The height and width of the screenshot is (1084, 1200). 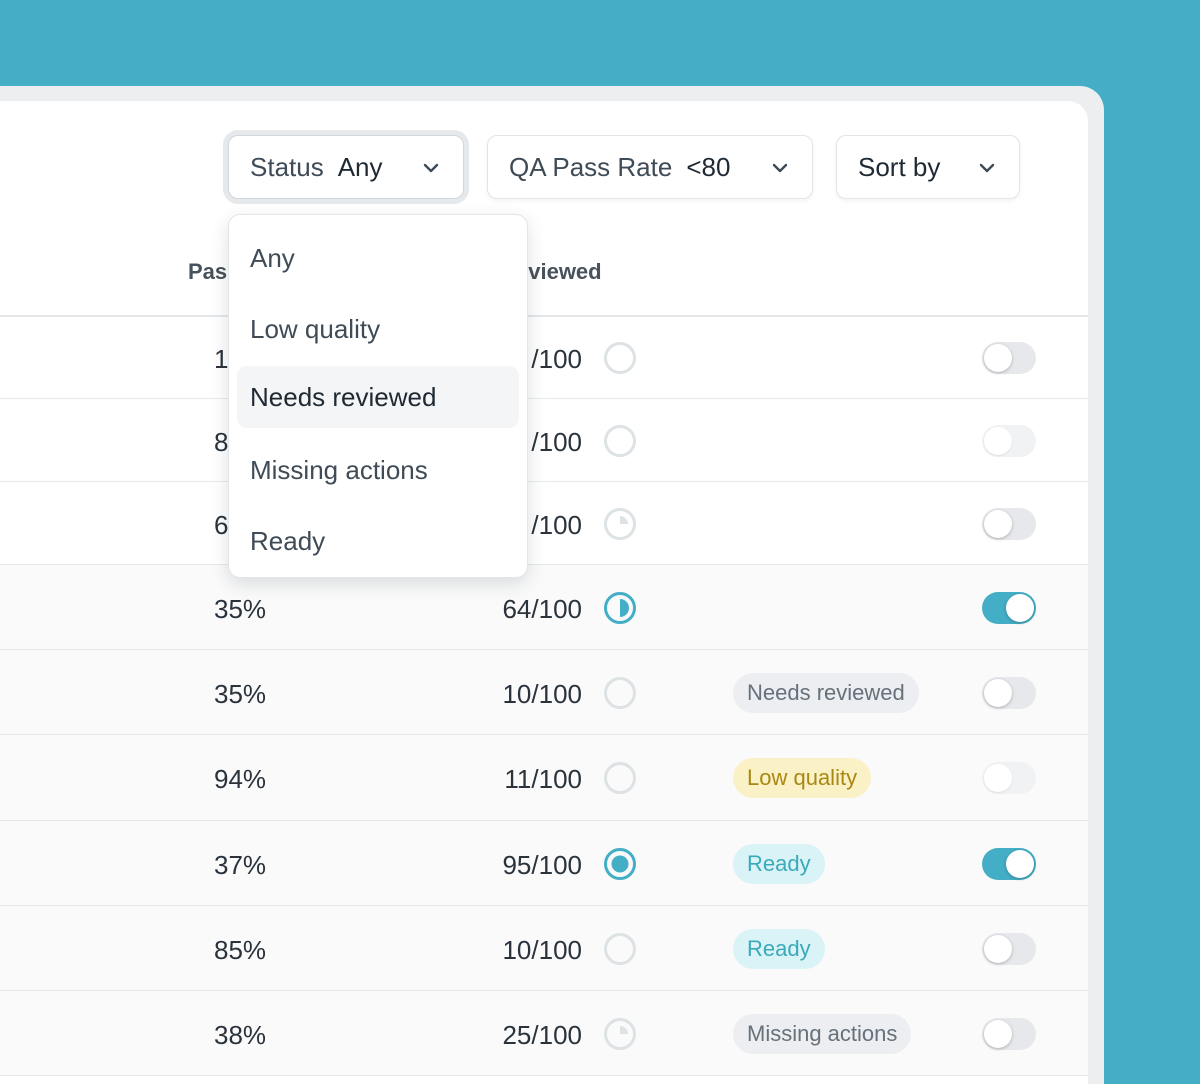 I want to click on status-badge: Missing actions, so click(x=822, y=1033).